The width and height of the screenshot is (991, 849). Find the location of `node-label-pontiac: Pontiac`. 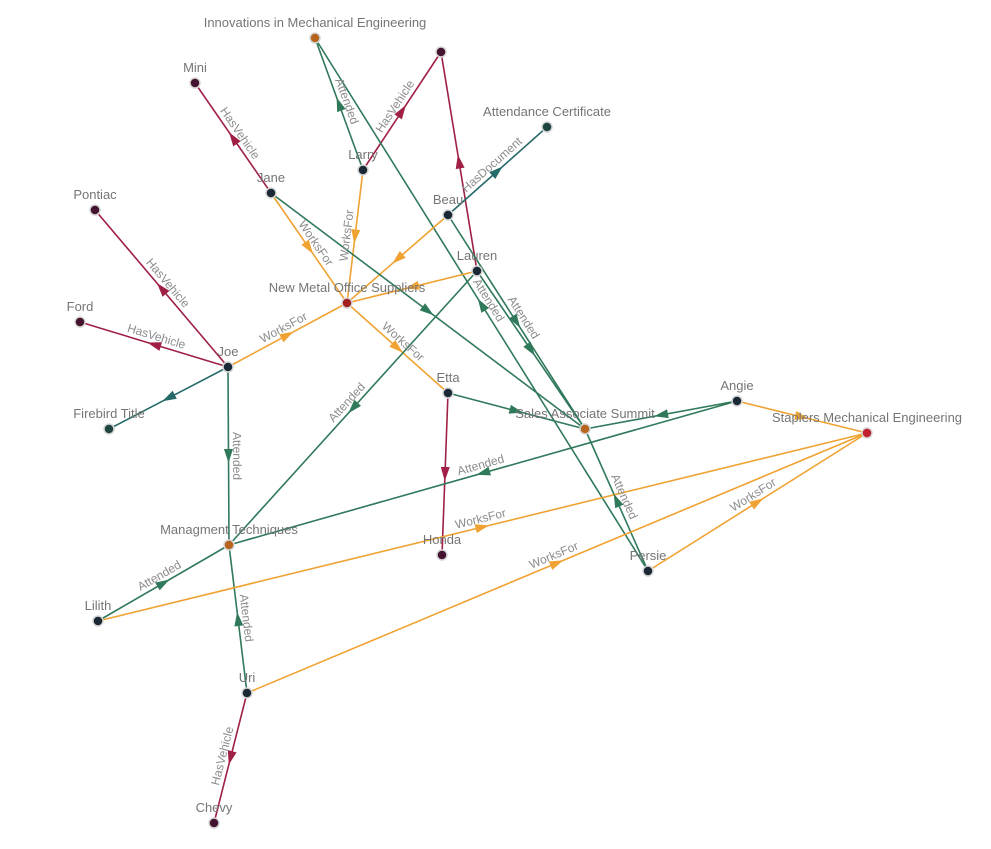

node-label-pontiac: Pontiac is located at coordinates (95, 194).